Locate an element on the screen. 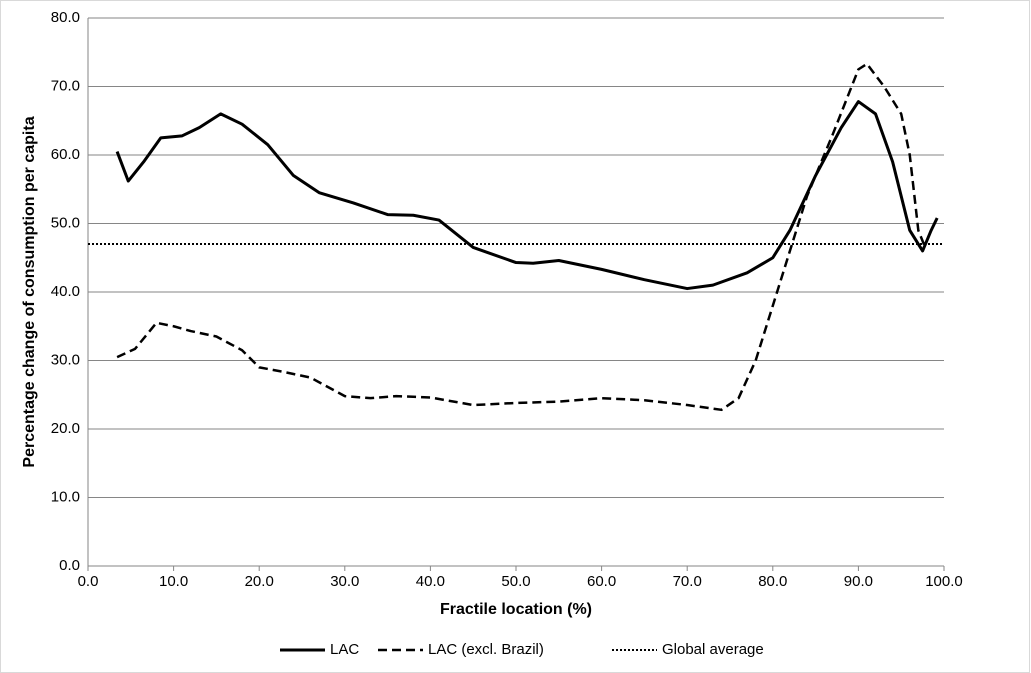  x-tick-label: 30.0 is located at coordinates (344, 581).